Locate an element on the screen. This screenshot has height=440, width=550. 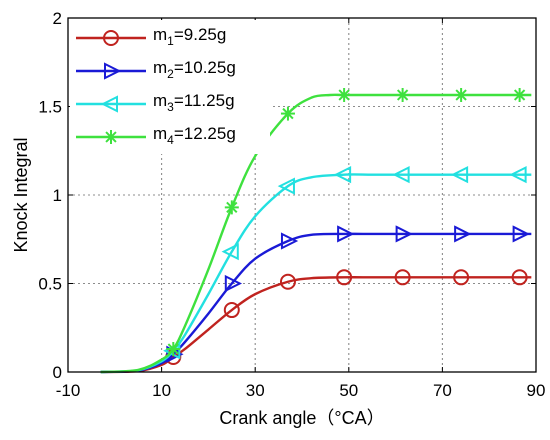
y-axis-title: Knock Integral is located at coordinates (21, 194).